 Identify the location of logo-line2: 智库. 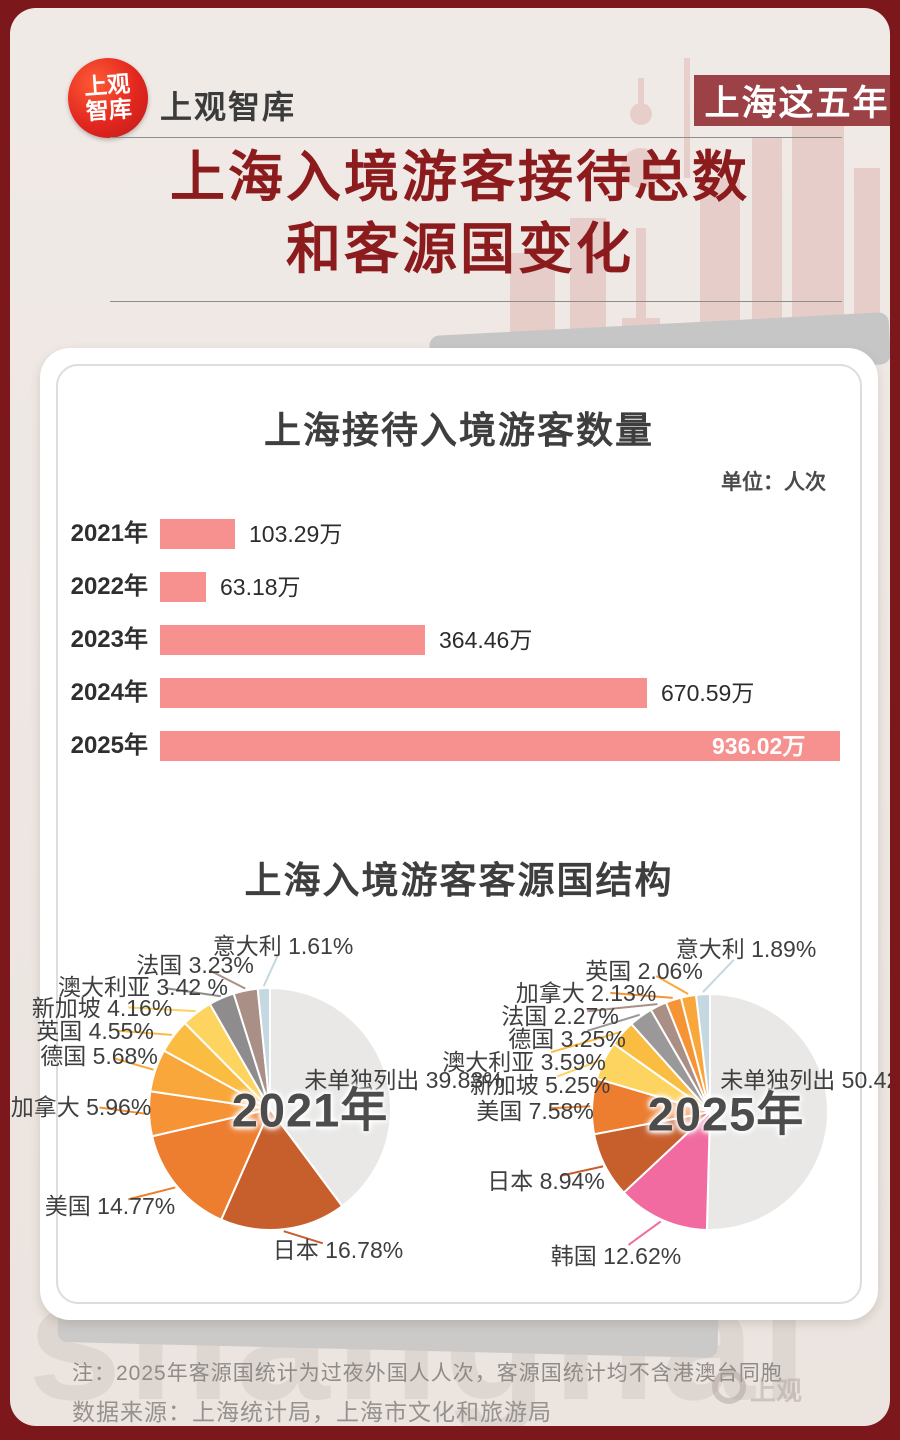
(108, 110).